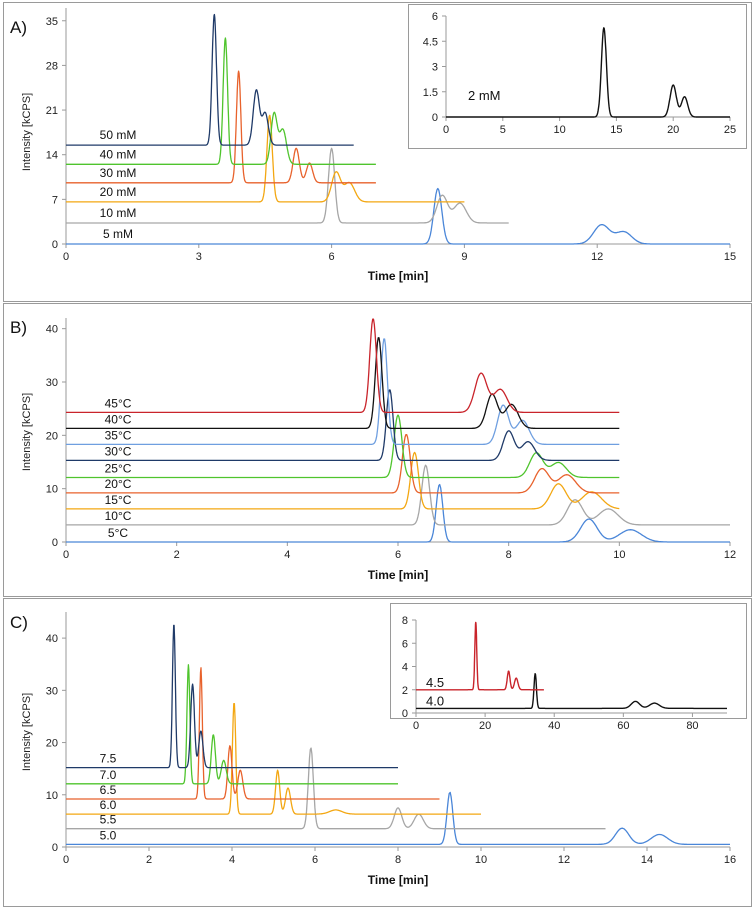  What do you see at coordinates (435, 700) in the screenshot?
I see `inset-series-label: 4.0` at bounding box center [435, 700].